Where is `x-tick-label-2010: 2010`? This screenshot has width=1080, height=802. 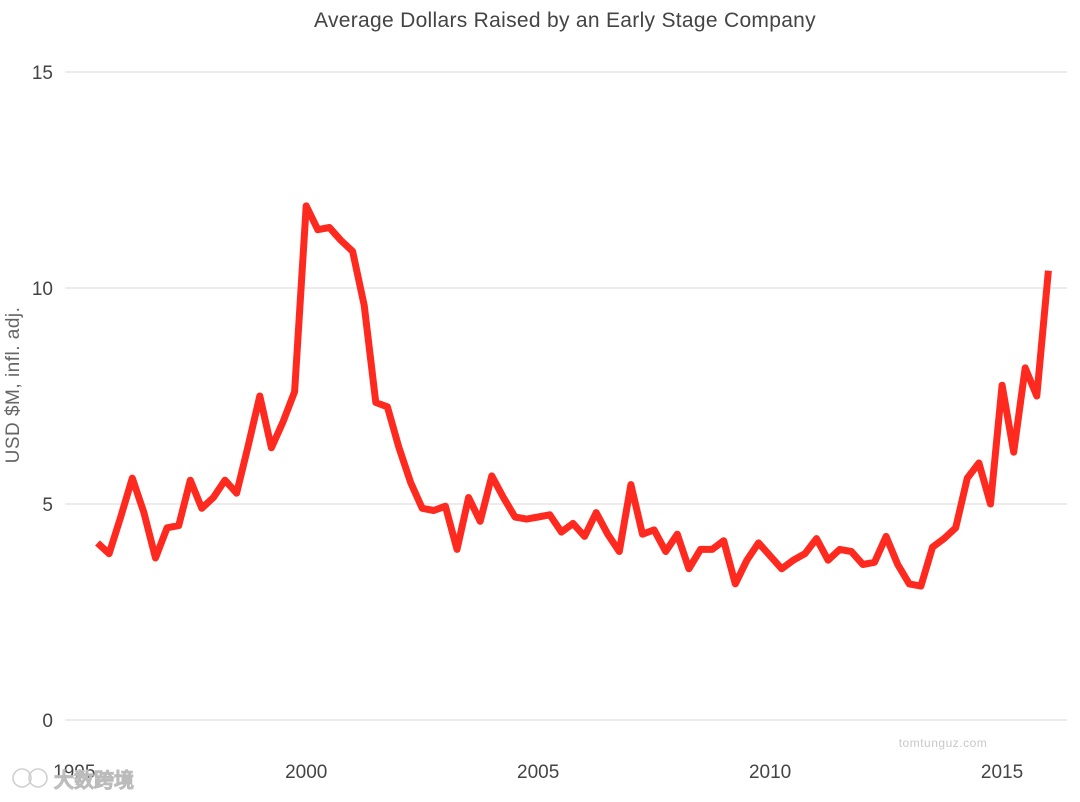
x-tick-label-2010: 2010 is located at coordinates (770, 772).